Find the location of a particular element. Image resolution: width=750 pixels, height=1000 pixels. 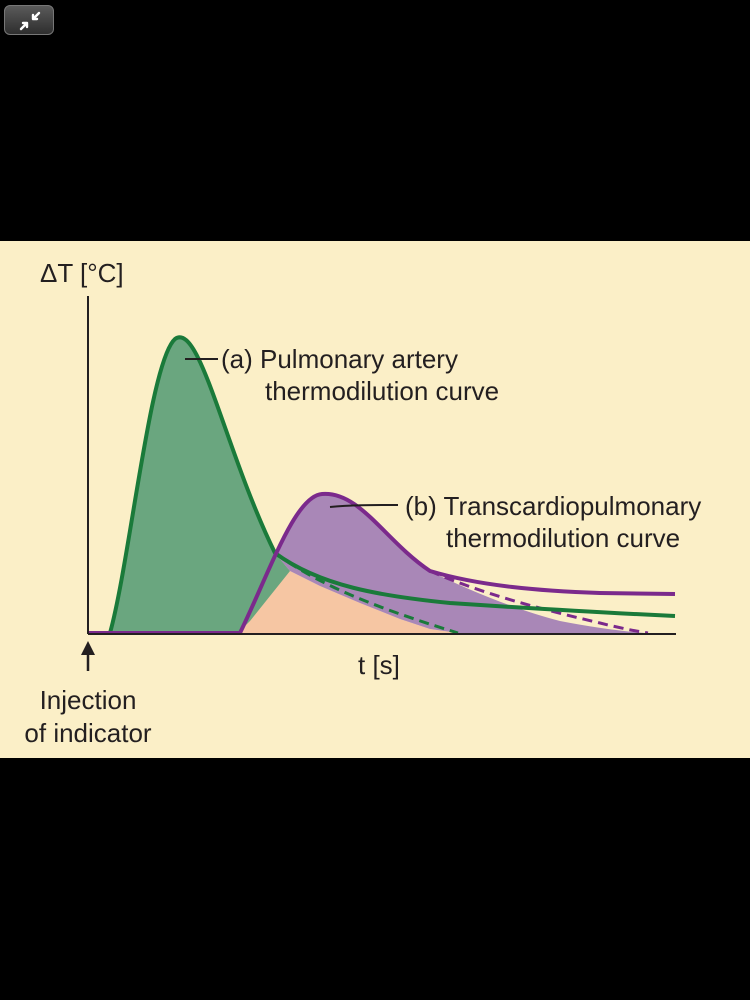

injection-label-line2: of indicator is located at coordinates (88, 733).